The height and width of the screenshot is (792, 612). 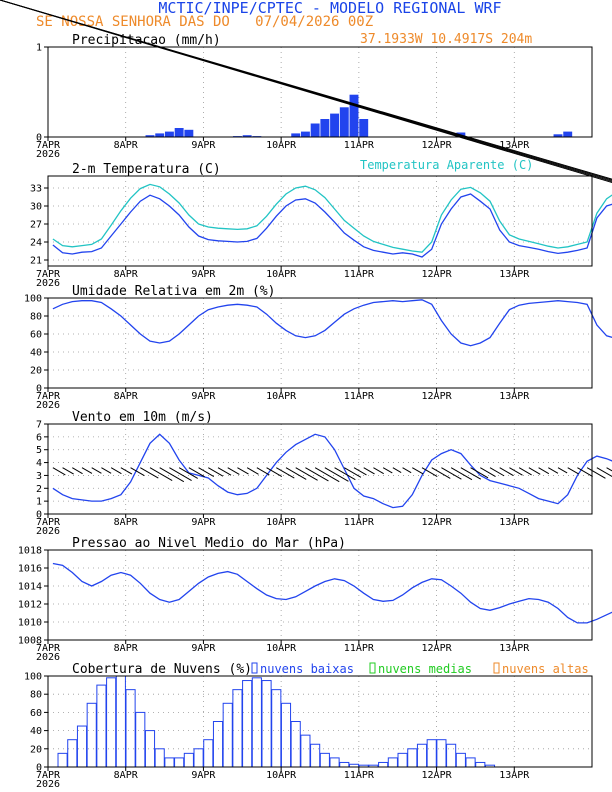 I want to click on header-title: MCTIC/INPE/CPTEC - MODELO REGIONAL WRF, so click(x=329, y=8).